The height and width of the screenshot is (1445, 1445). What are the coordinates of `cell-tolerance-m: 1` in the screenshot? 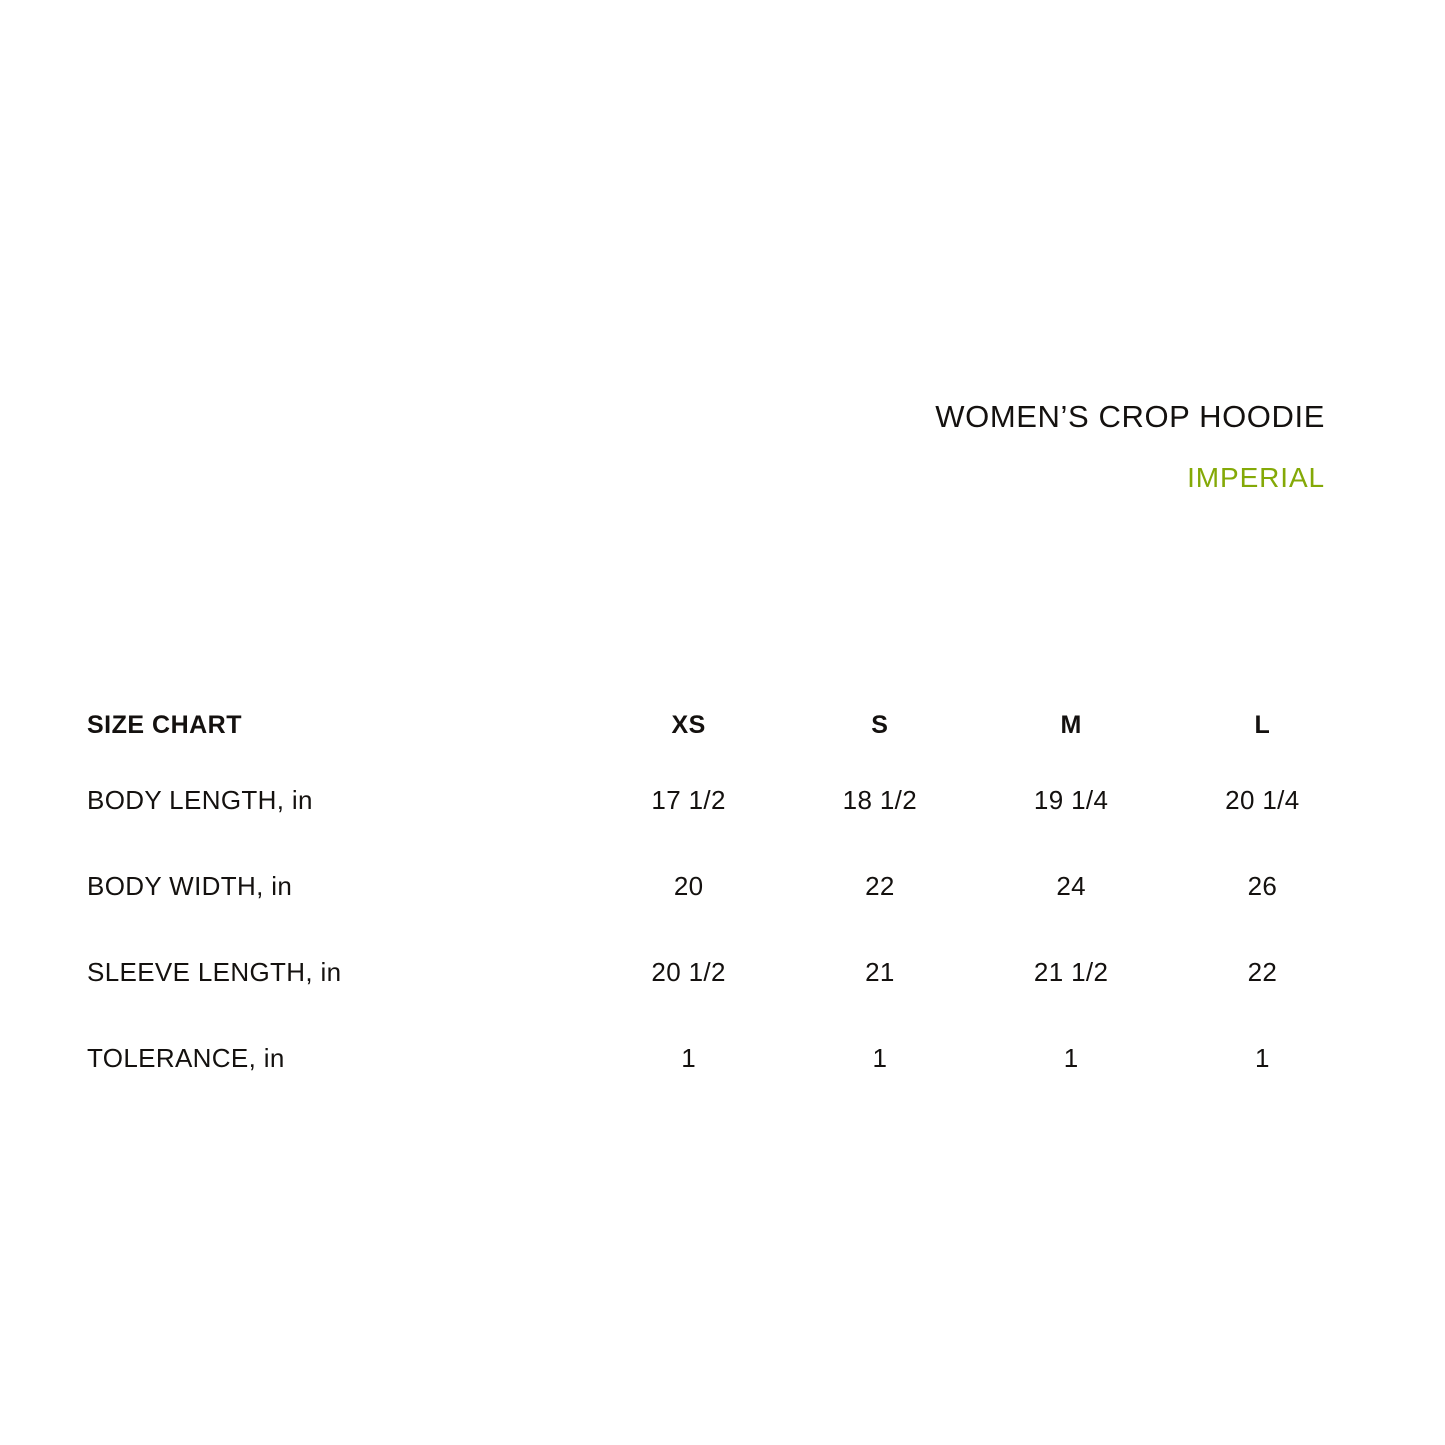 It's located at (1071, 1057).